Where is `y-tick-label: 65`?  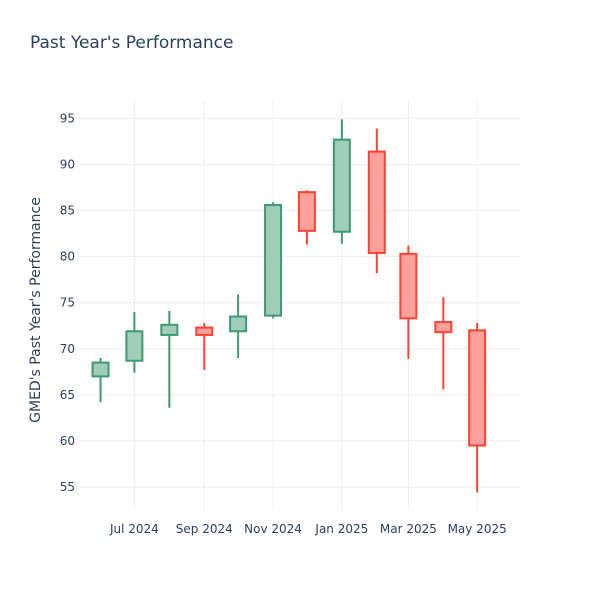
y-tick-label: 65 is located at coordinates (67, 395).